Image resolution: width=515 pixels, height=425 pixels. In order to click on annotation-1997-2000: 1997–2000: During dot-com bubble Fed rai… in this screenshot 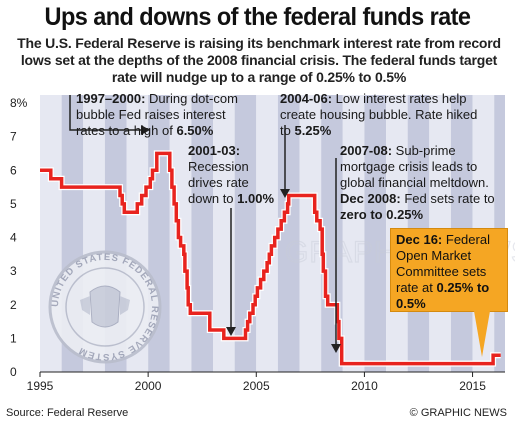, I will do `click(166, 115)`.